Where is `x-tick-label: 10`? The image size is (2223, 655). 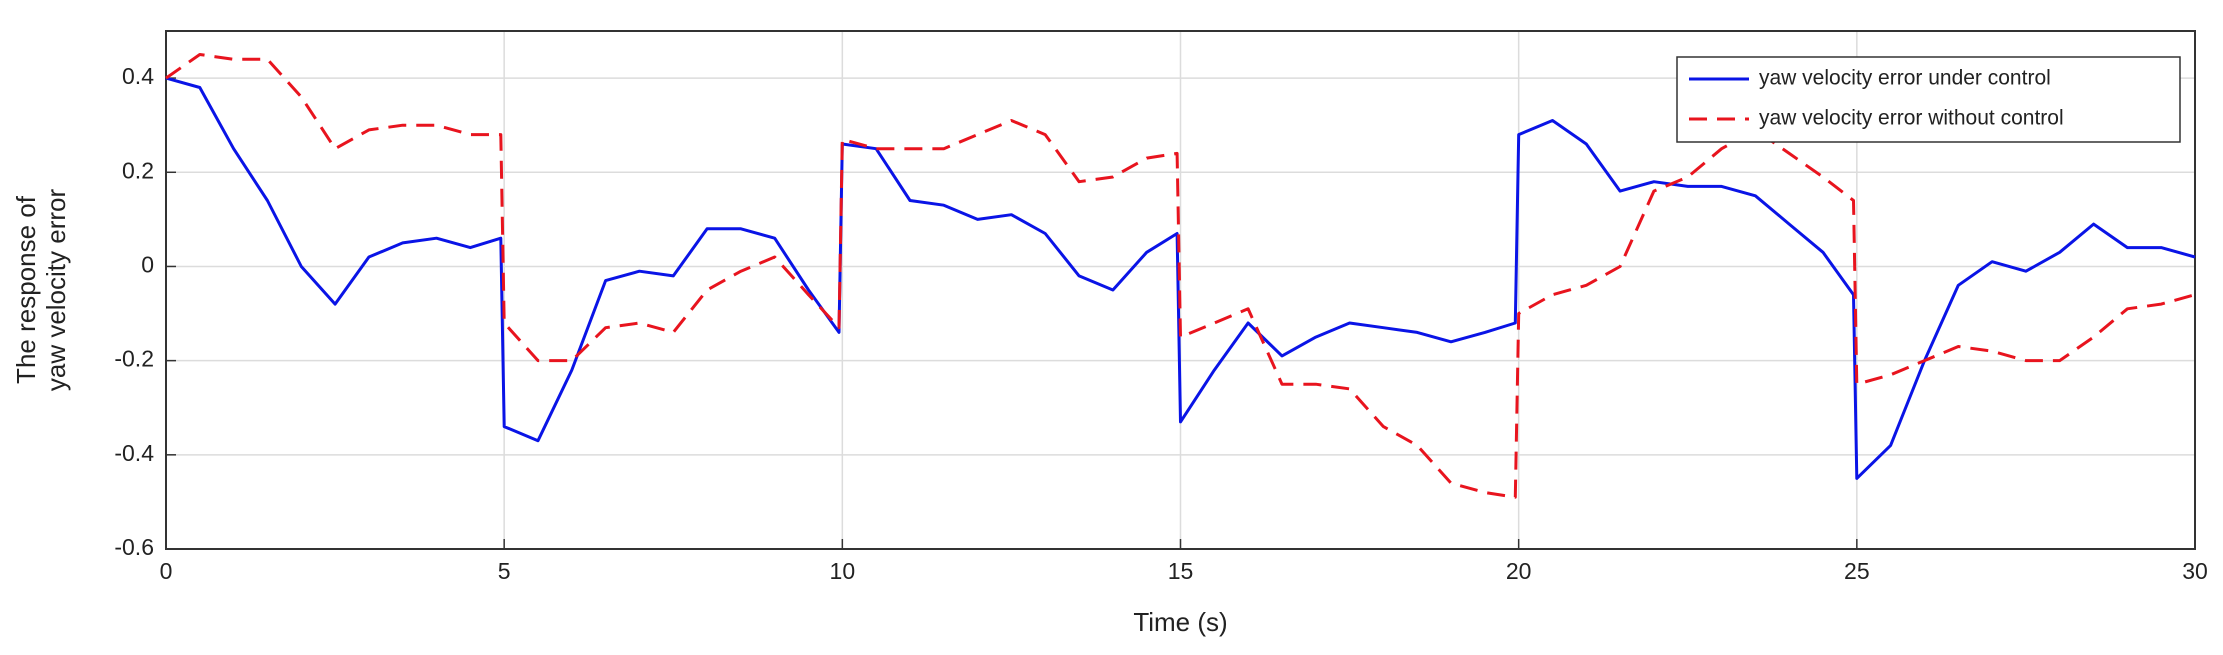 x-tick-label: 10 is located at coordinates (843, 571).